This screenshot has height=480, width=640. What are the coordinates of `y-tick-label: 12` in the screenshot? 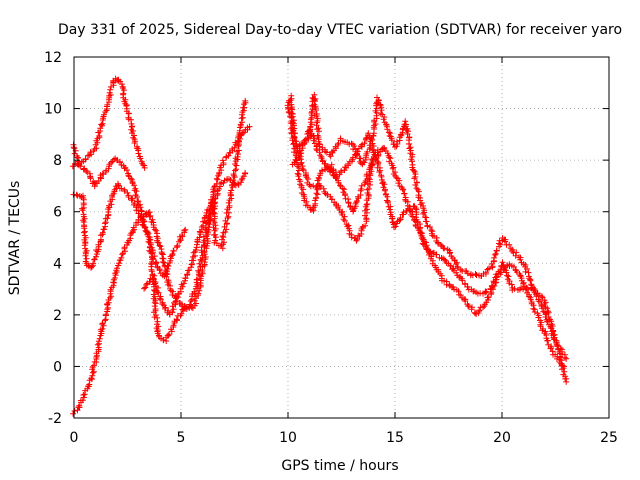 It's located at (53, 58).